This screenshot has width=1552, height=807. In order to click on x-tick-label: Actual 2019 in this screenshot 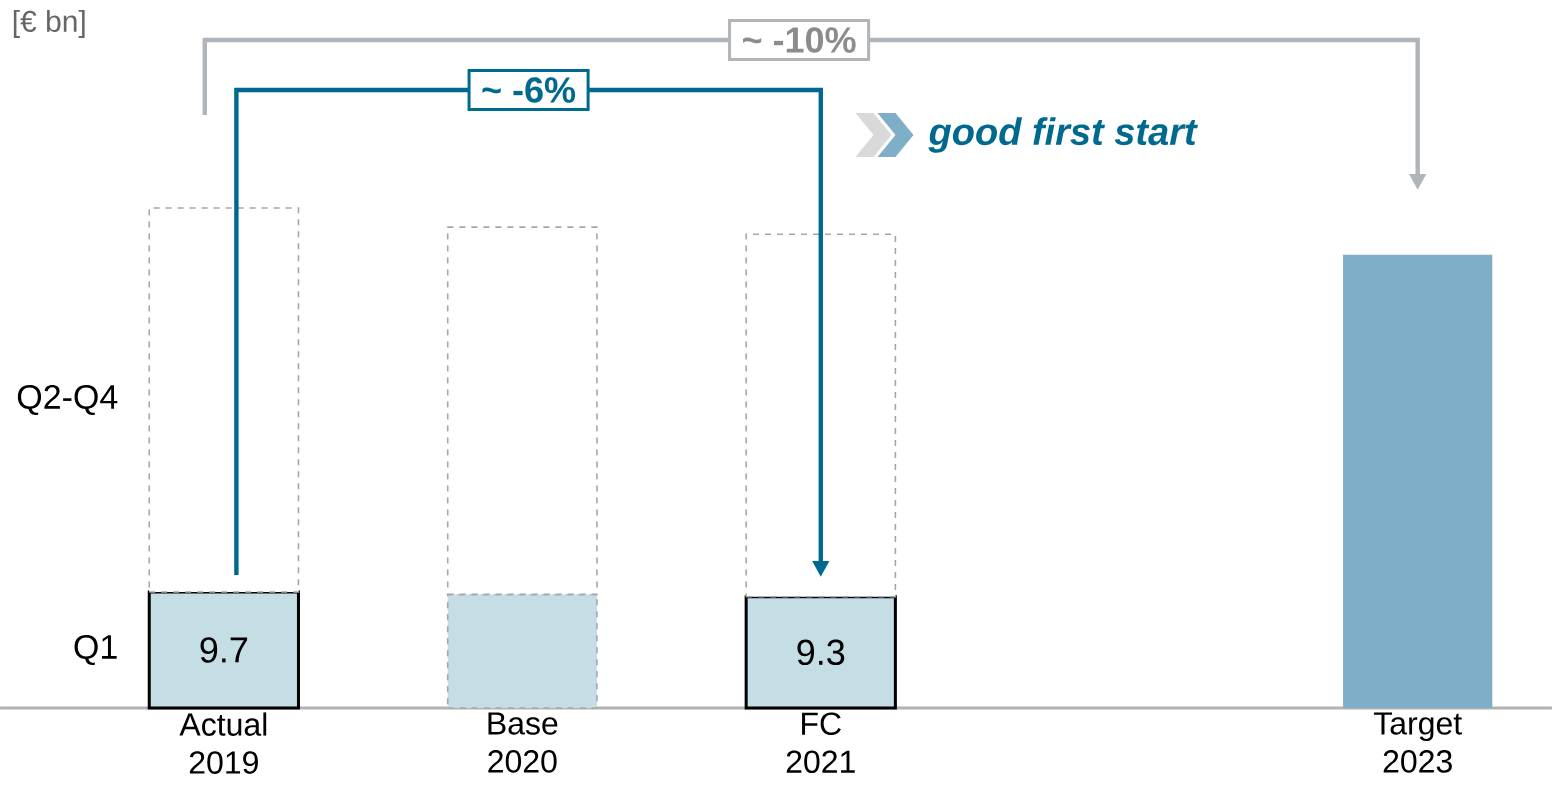, I will do `click(223, 743)`.